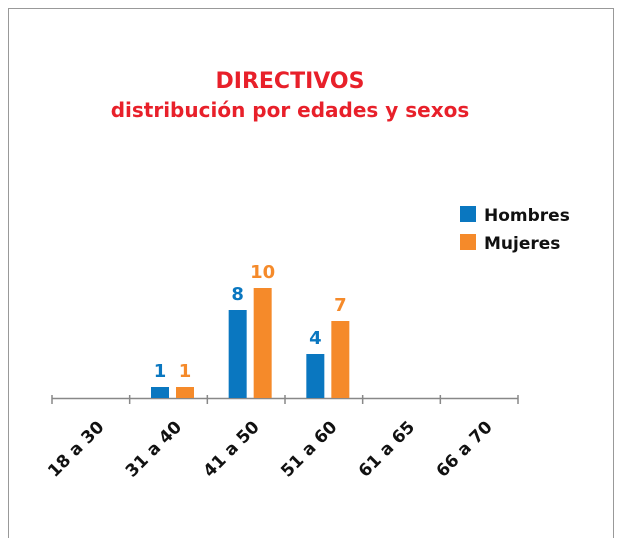 This screenshot has height=542, width=621. I want to click on x-tick-label: 66 a 70, so click(465, 449).